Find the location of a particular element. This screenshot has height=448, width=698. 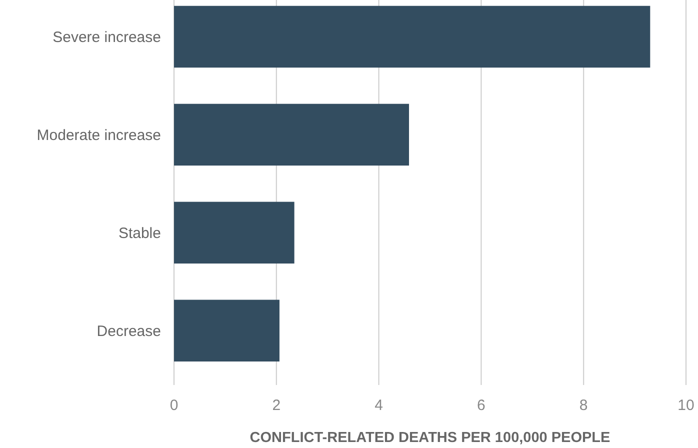

x-tick-label: 2 is located at coordinates (276, 405).